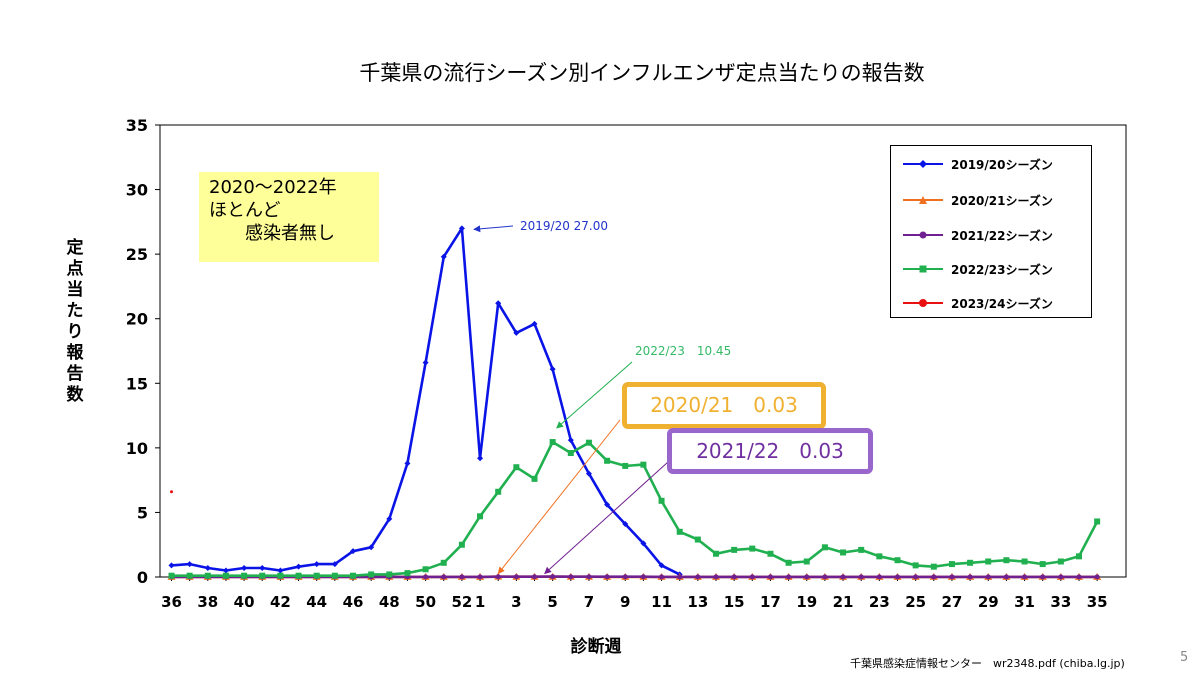  Describe the element at coordinates (425, 602) in the screenshot. I see `x-tick-label: 50` at that location.